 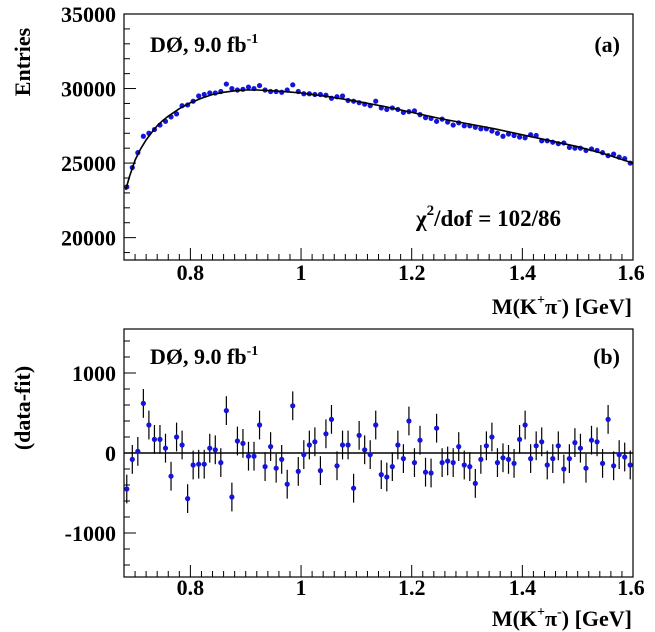 I want to click on panel-a-label: (a), so click(x=607, y=44).